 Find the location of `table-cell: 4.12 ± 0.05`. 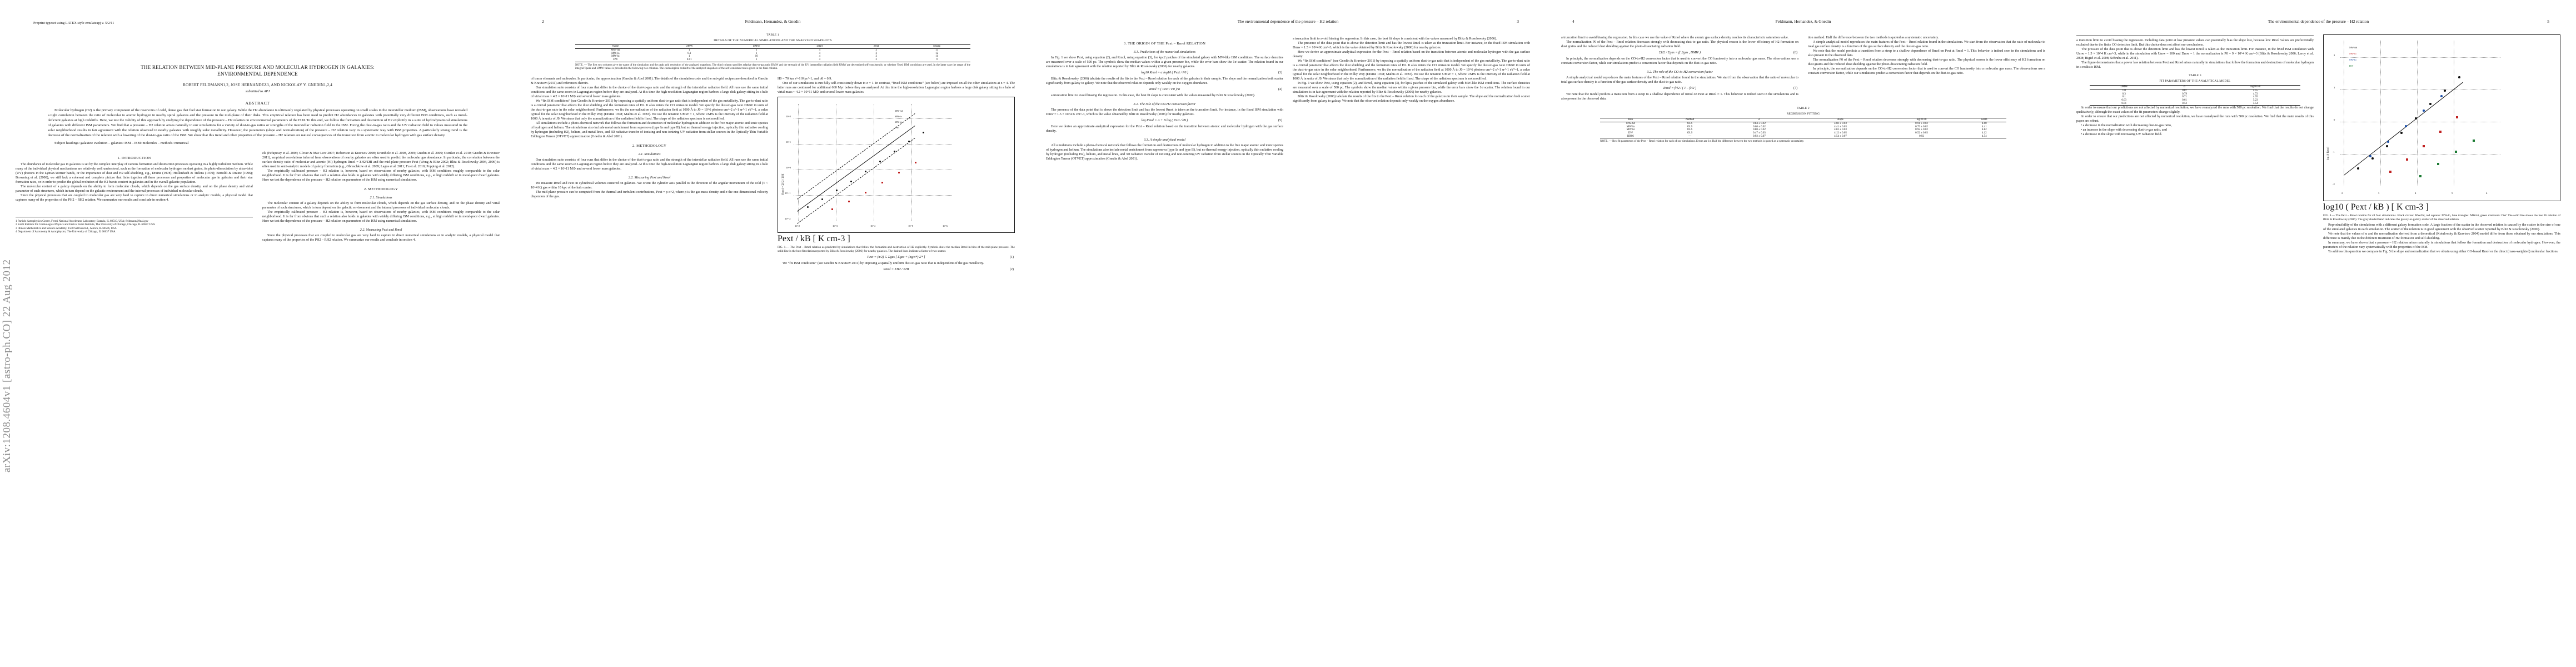

table-cell: 4.12 ± 0.05 is located at coordinates (1840, 133).